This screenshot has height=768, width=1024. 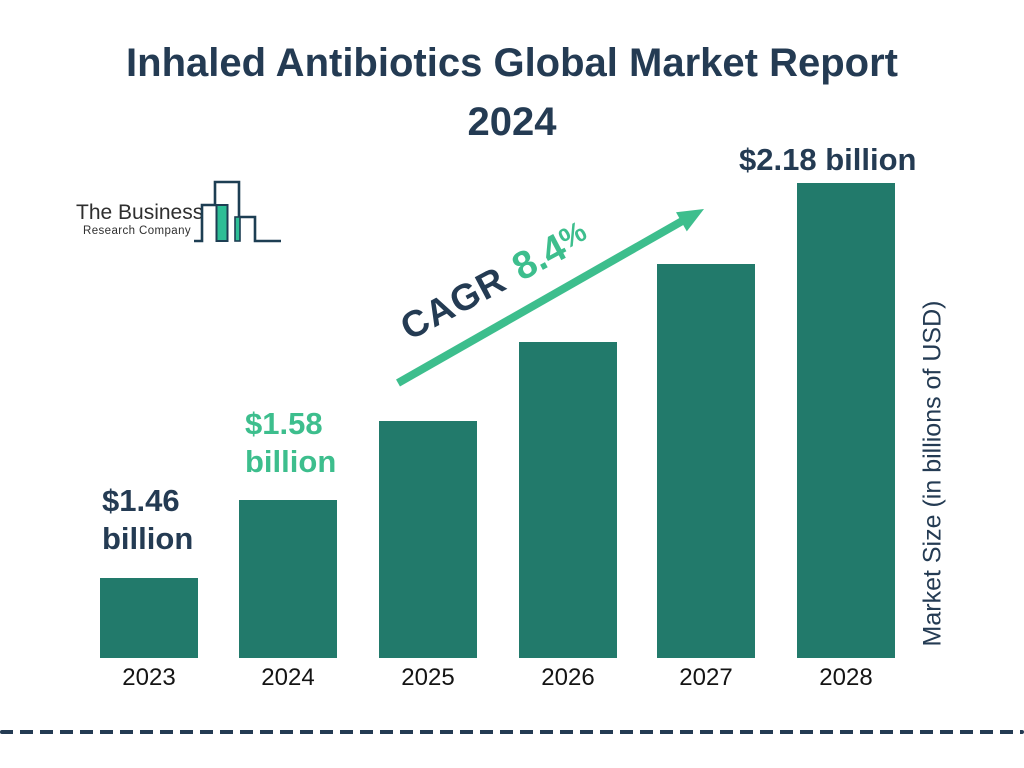 What do you see at coordinates (288, 677) in the screenshot?
I see `x-axis-label-2024: 2024` at bounding box center [288, 677].